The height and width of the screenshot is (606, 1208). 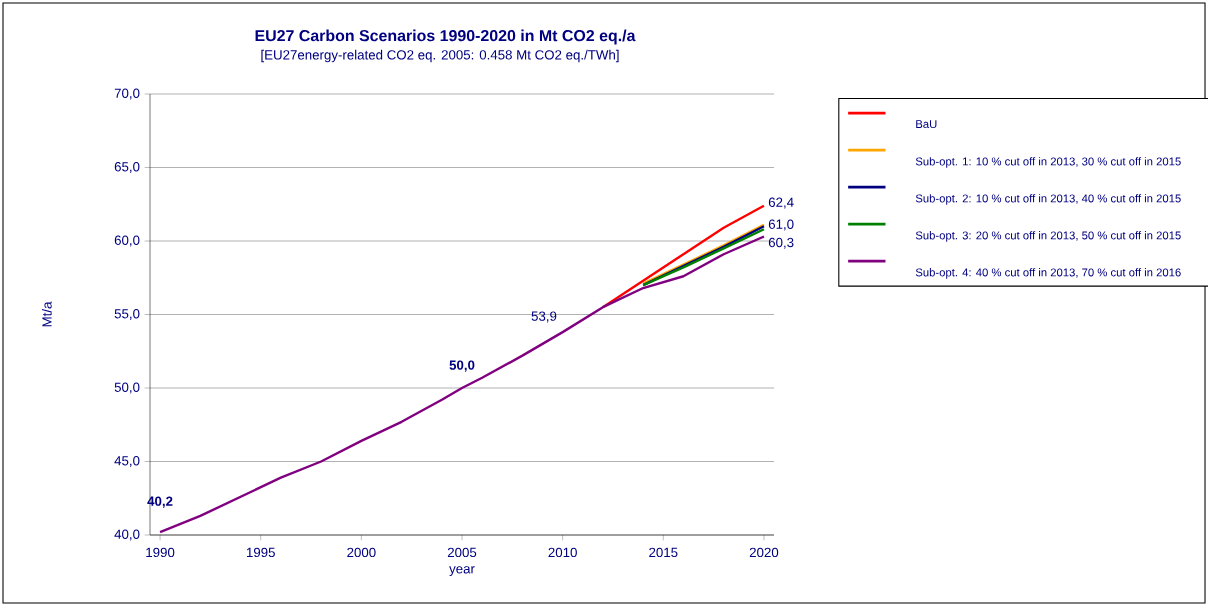 I want to click on text: Sub-opt. 1: 10 % cut off in 2013, 30 % cut off in 2015, so click(x=1048, y=162).